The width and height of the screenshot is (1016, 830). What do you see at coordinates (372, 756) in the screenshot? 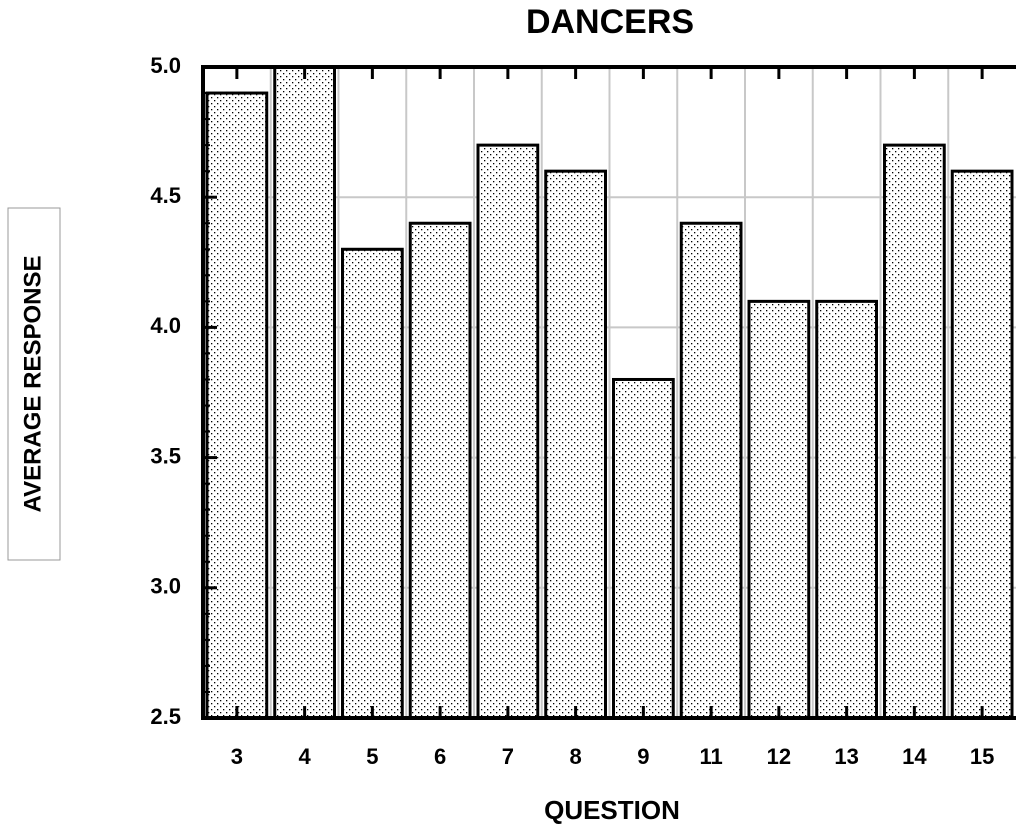
I see `x-tick-label: 5` at bounding box center [372, 756].